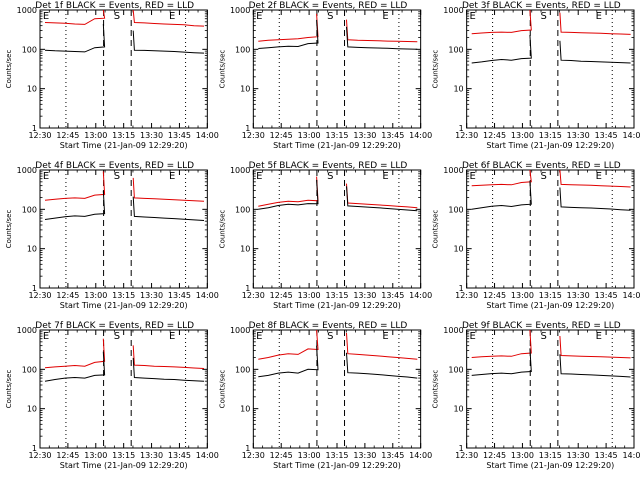  What do you see at coordinates (328, 326) in the screenshot?
I see `chart-title: Det 8f BLACK = Events, RED = LLD` at bounding box center [328, 326].